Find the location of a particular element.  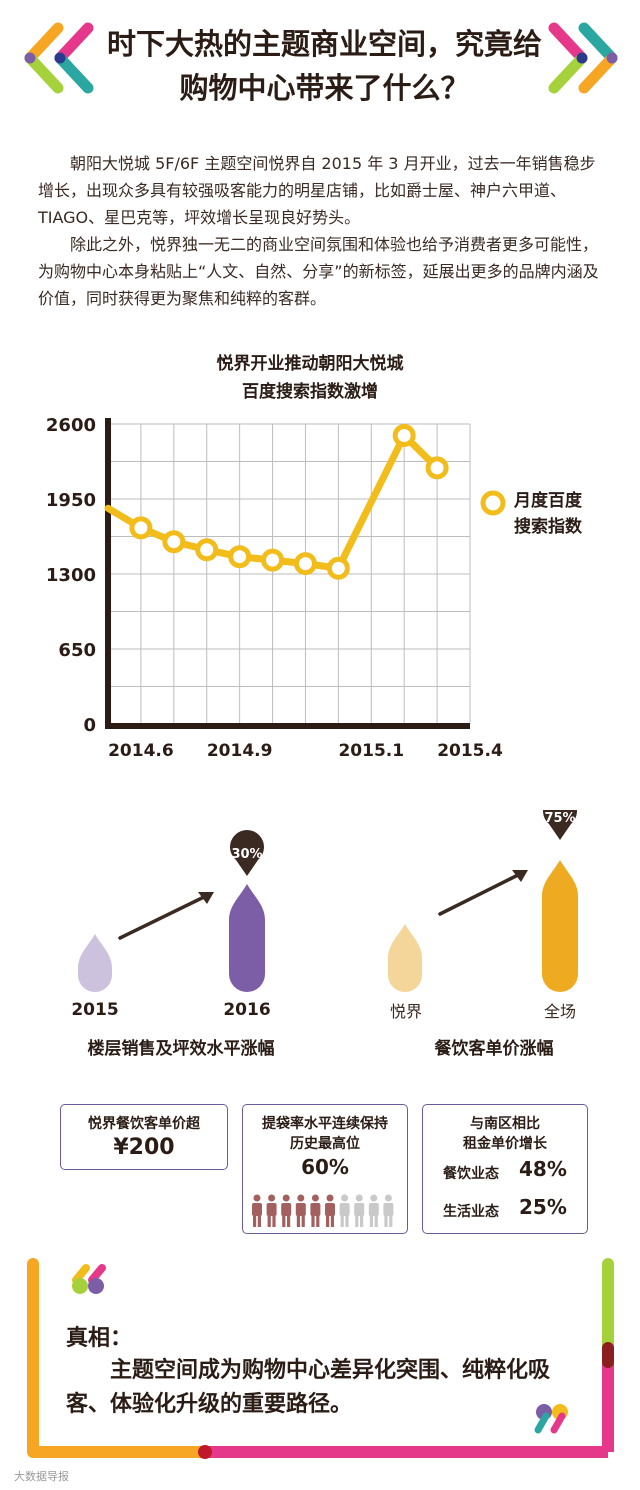

stat-box-bag-rate-line2: 历史最高位 is located at coordinates (325, 1144).